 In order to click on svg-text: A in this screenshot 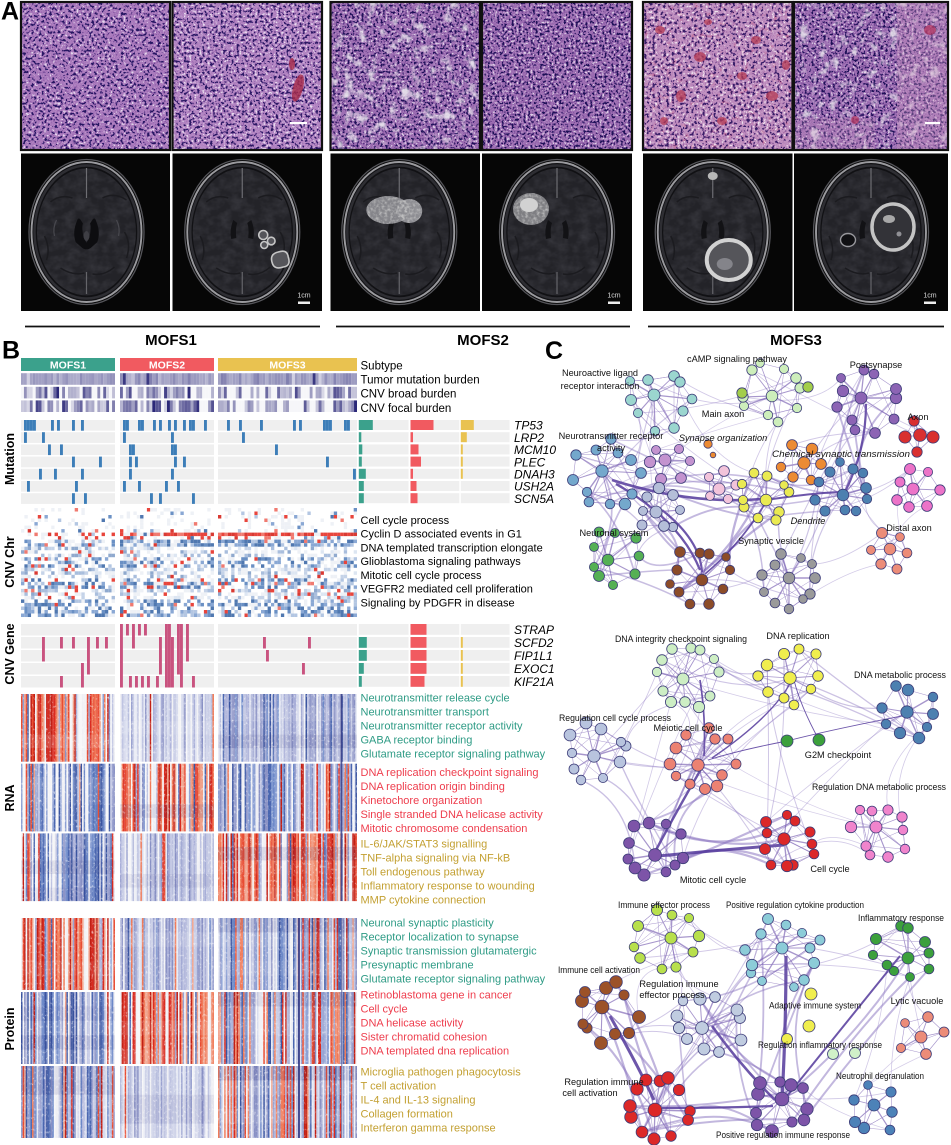, I will do `click(10, 13)`.